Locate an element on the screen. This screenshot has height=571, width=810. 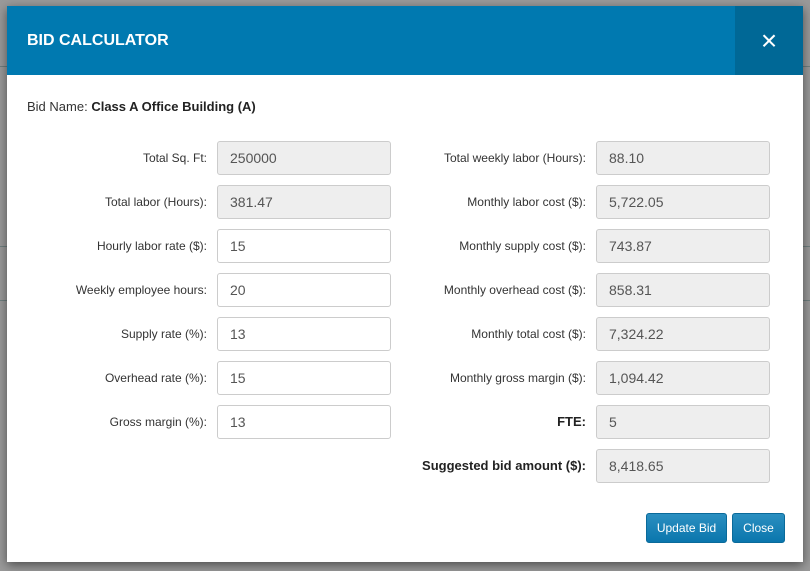
field-row: Total Sq. Ft: 250000 is located at coordinates (405, 158).